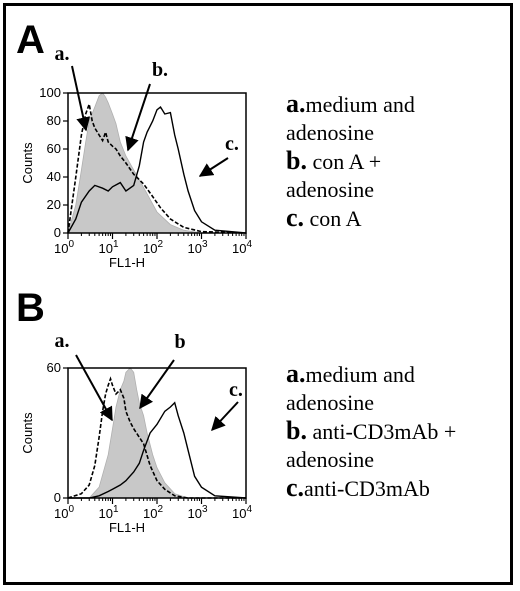  What do you see at coordinates (232, 144) in the screenshot?
I see `plot-a-annotation-c: c.` at bounding box center [232, 144].